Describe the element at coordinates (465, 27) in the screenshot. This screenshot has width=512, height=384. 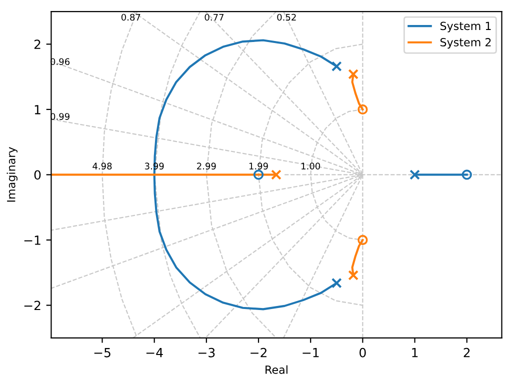
I see `legend-label: System 1` at that location.